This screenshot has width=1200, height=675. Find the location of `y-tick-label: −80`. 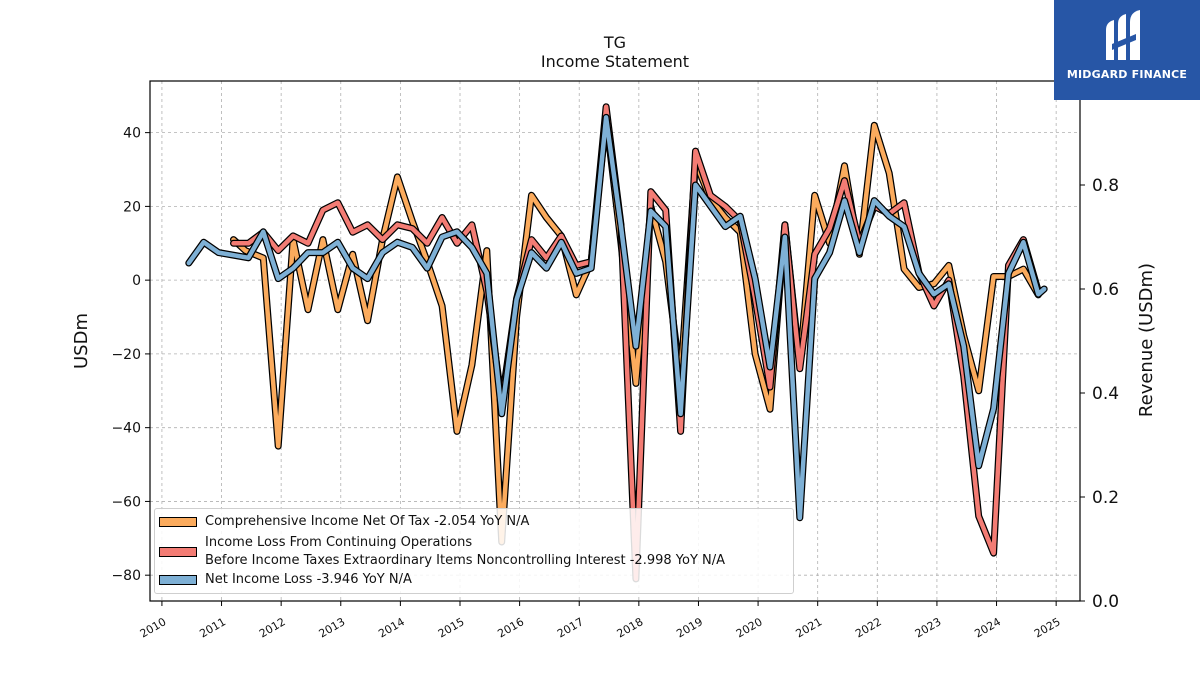

y-tick-label: −80 is located at coordinates (126, 576).